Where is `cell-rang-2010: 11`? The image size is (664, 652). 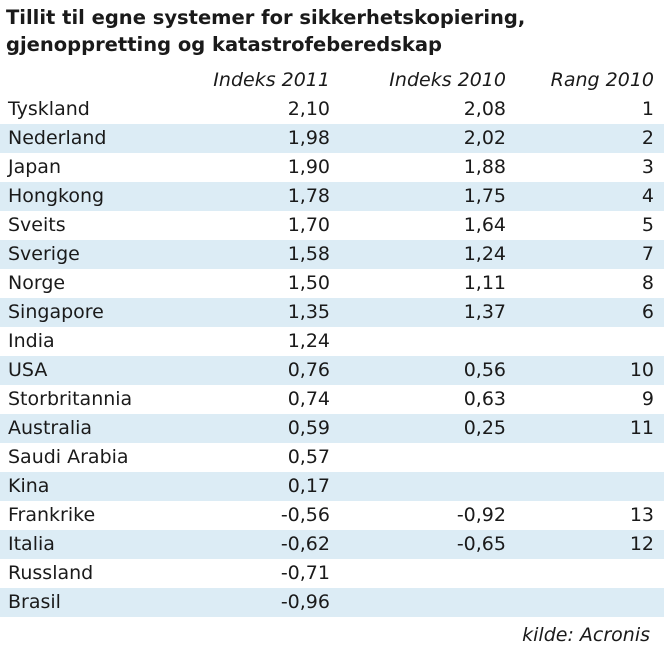
cell-rang-2010: 11 is located at coordinates (641, 428).